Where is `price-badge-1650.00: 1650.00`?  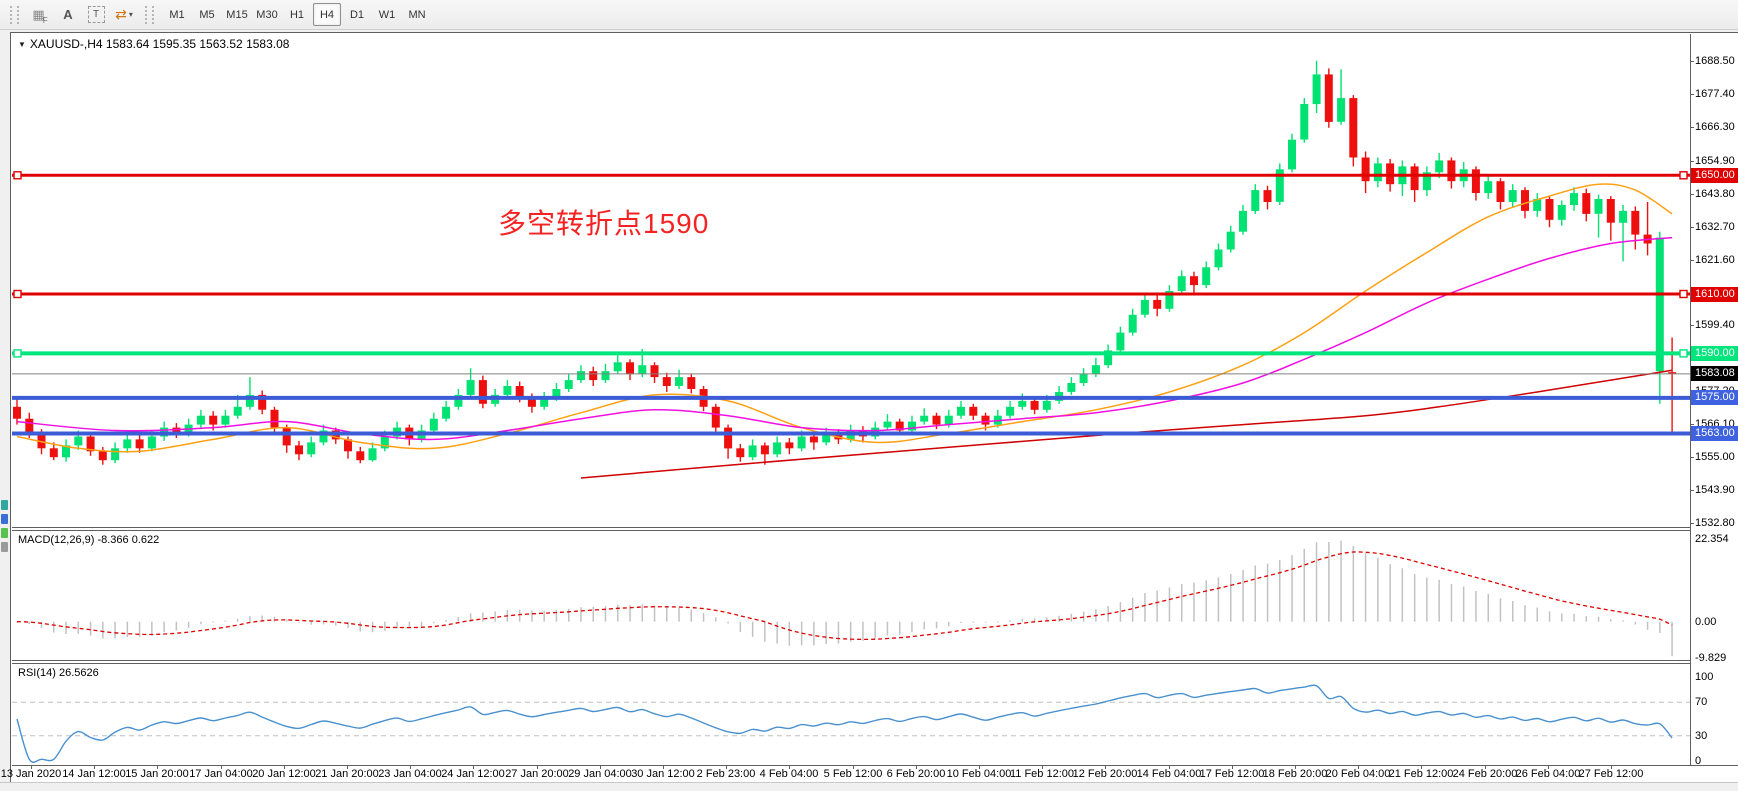
price-badge-1650.00: 1650.00 is located at coordinates (1714, 175).